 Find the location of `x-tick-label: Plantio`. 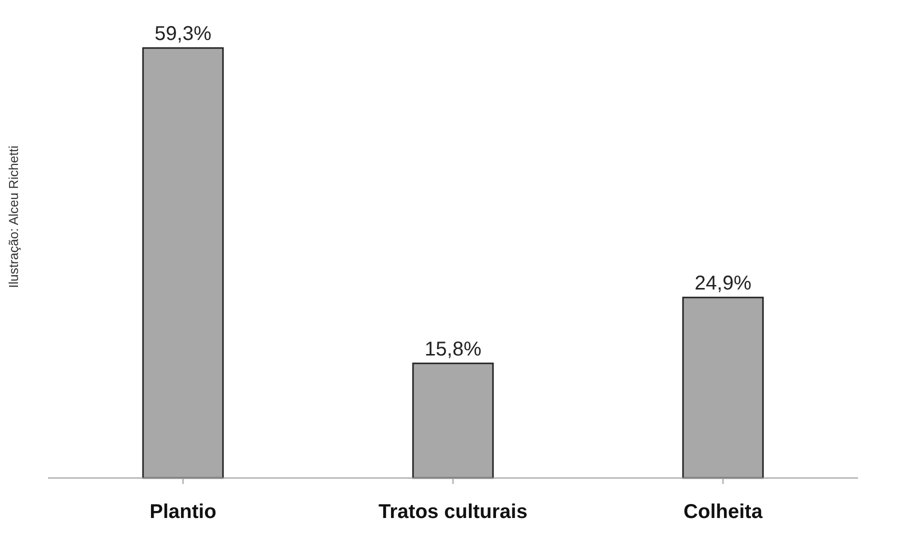

x-tick-label: Plantio is located at coordinates (183, 512).